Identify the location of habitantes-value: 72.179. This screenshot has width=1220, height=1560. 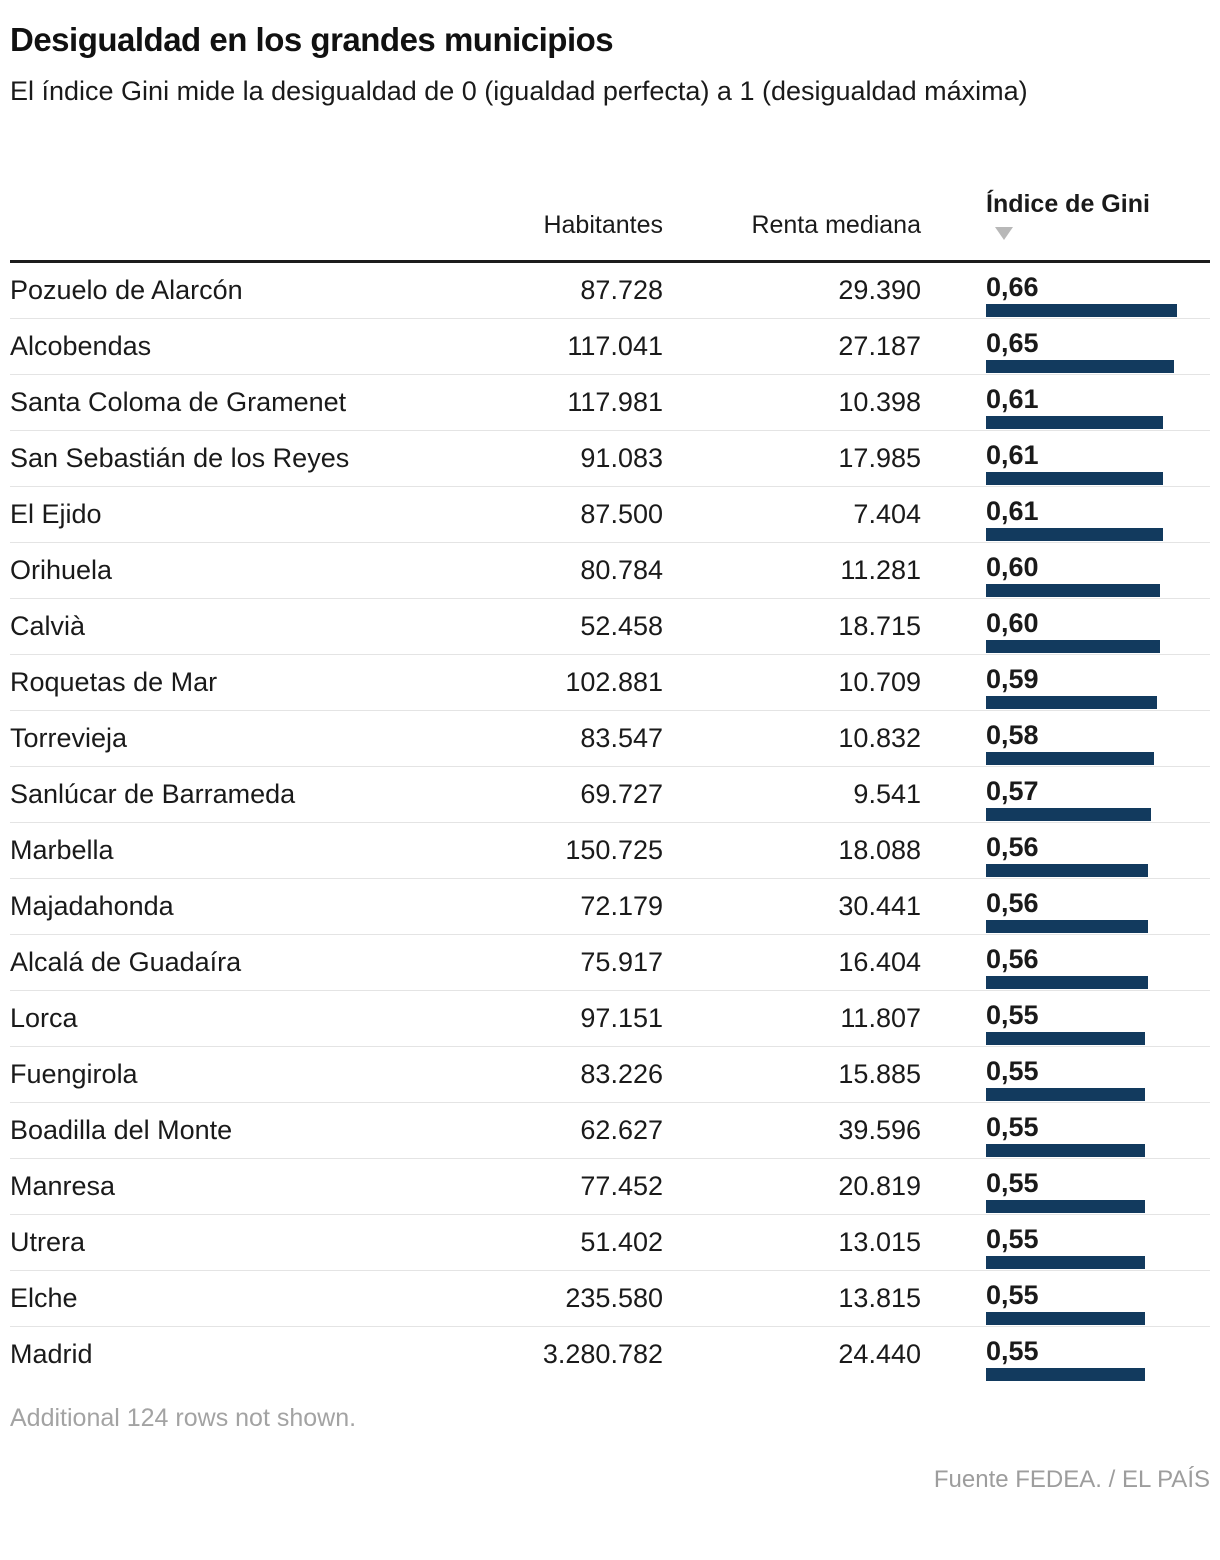
(621, 906).